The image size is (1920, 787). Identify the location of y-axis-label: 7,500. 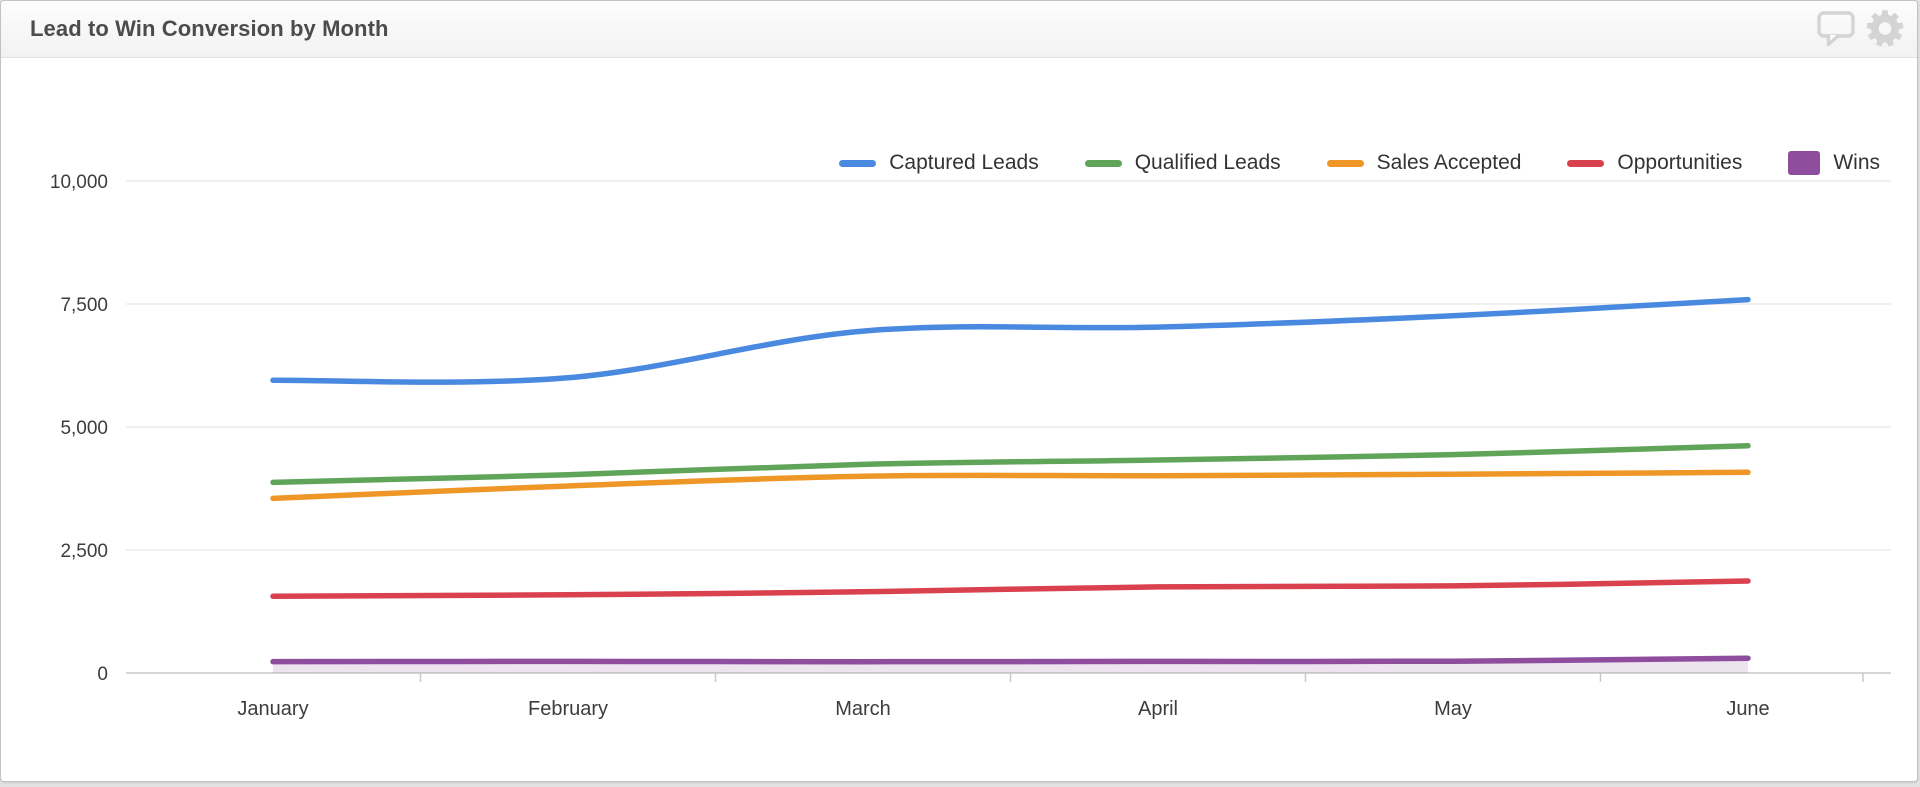
(84, 305).